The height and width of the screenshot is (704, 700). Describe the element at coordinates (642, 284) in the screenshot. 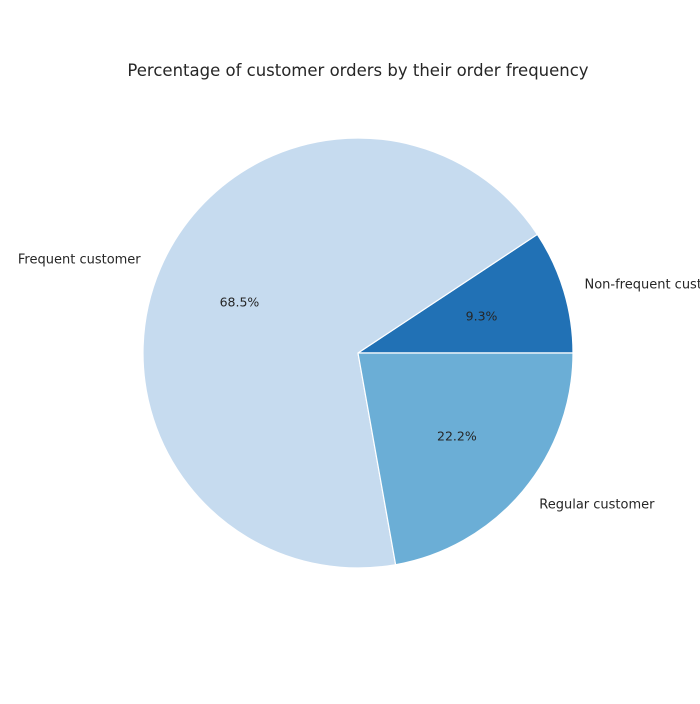

I see `slice-label-non-frequent-customer: Non-frequent customer` at that location.